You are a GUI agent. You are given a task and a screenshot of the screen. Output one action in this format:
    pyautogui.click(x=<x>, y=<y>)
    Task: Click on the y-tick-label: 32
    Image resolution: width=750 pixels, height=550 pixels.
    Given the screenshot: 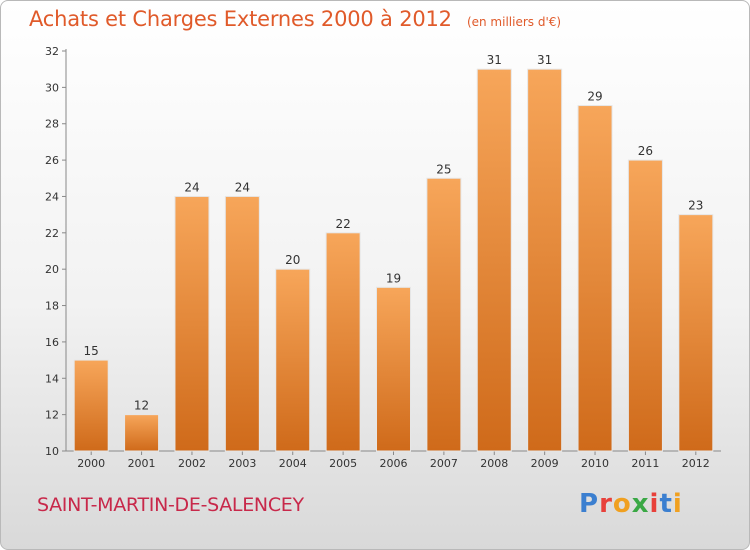 What is the action you would take?
    pyautogui.click(x=52, y=51)
    